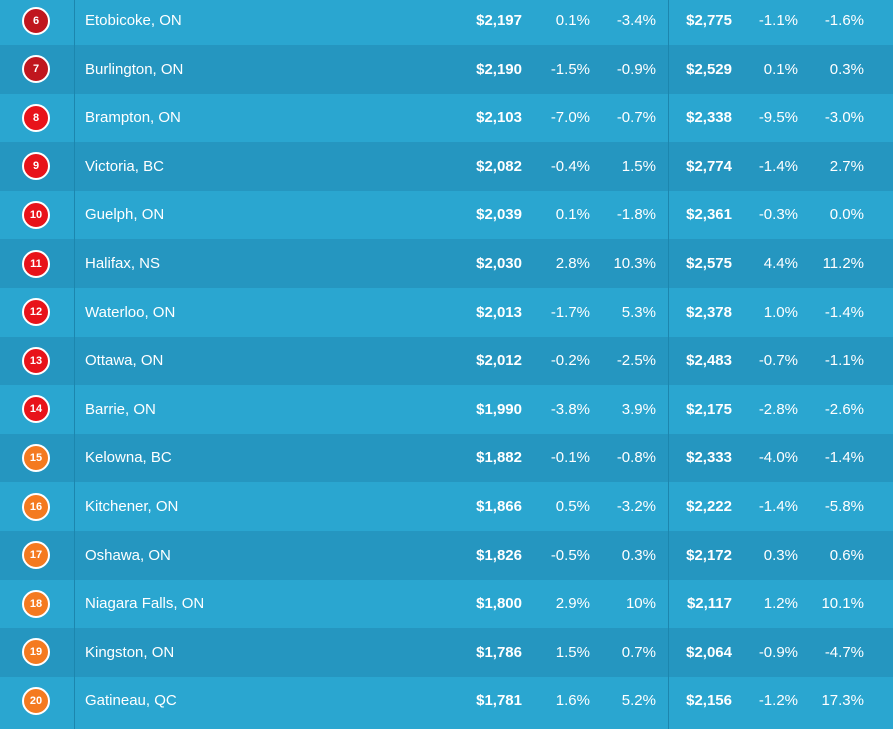  Describe the element at coordinates (638, 166) in the screenshot. I see `one-bed-yearly-change: 1.5%` at that location.